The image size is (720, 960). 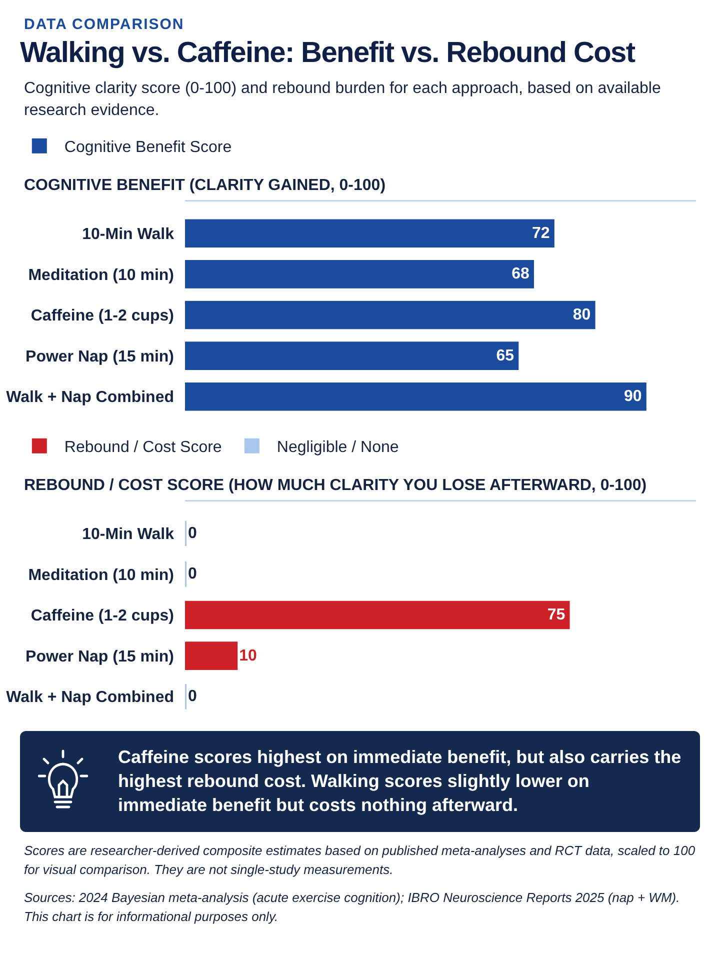 I want to click on data-label: 90, so click(x=633, y=396).